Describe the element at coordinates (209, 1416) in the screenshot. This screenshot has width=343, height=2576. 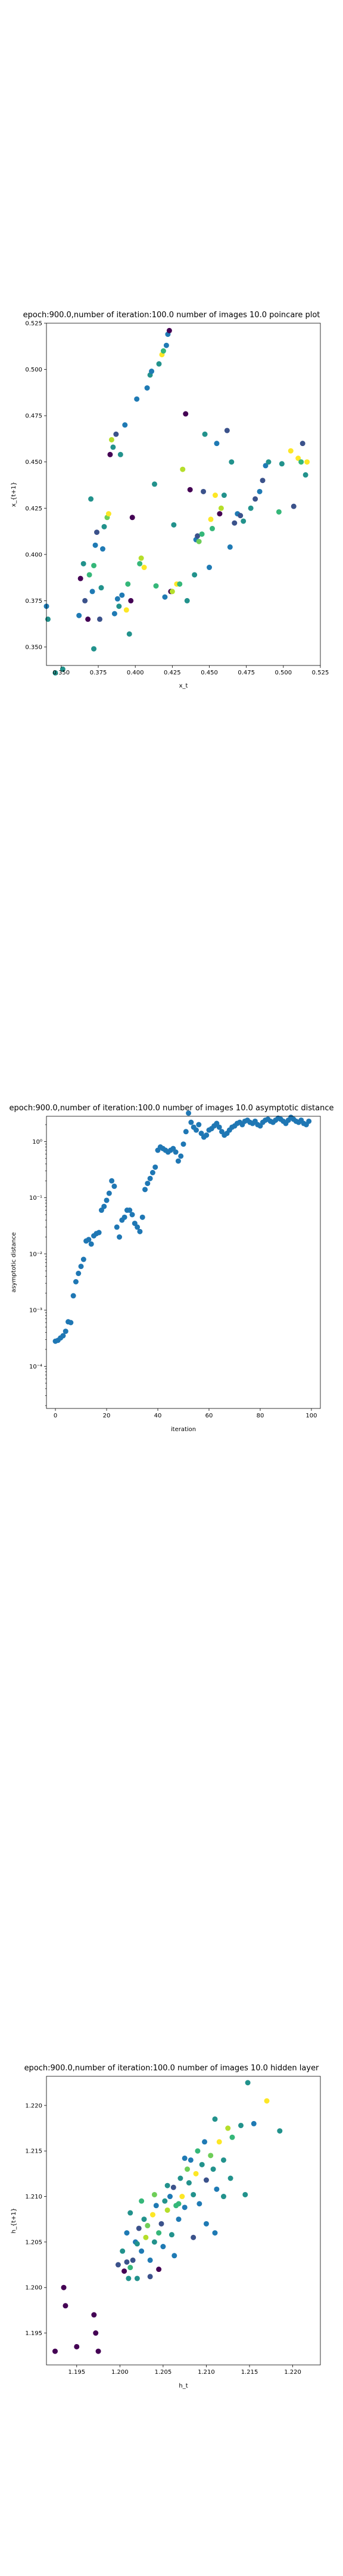
I see `asymptotic-distance-x-tick-label: 60` at that location.